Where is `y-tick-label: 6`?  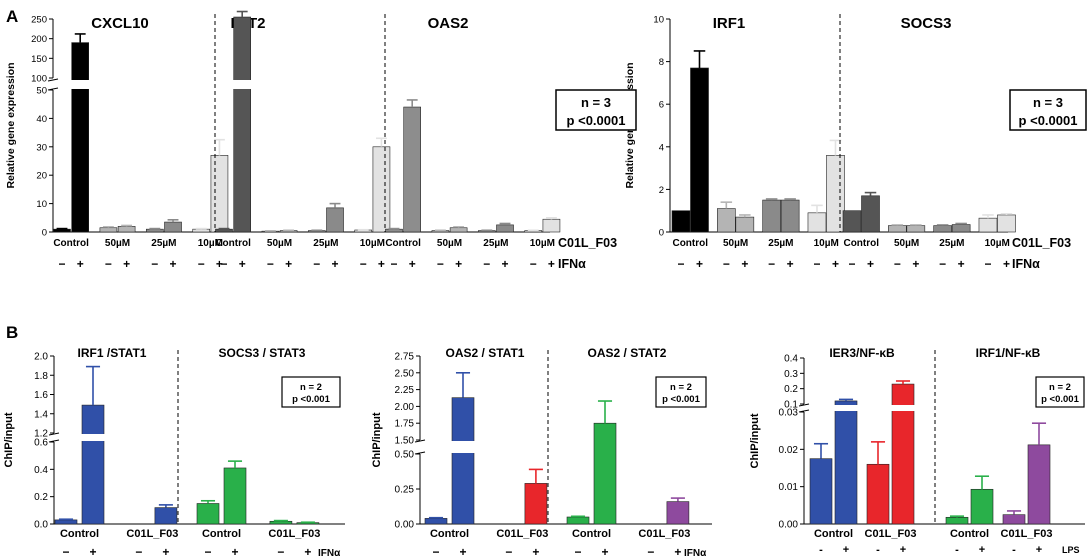
y-tick-label: 6 is located at coordinates (661, 105).